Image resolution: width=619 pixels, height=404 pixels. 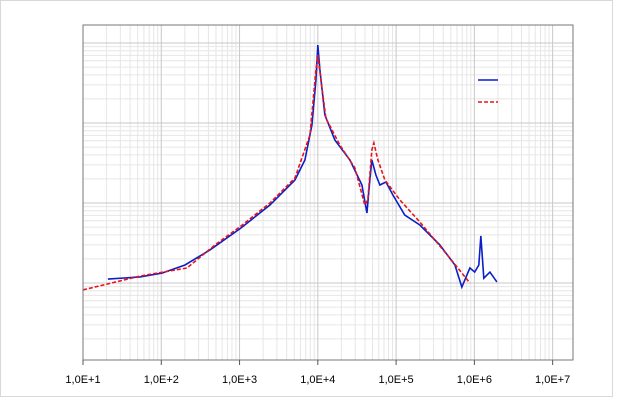 I want to click on x-tick-label: 1,0E+5, so click(x=396, y=380).